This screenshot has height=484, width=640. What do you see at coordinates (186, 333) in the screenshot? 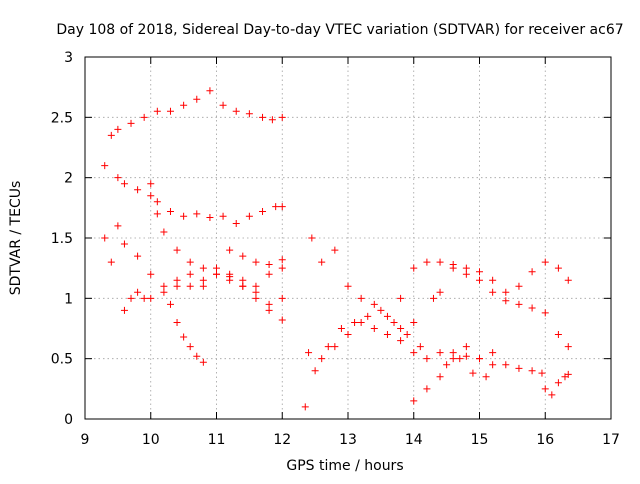
I see `series-track-f` at bounding box center [186, 333].